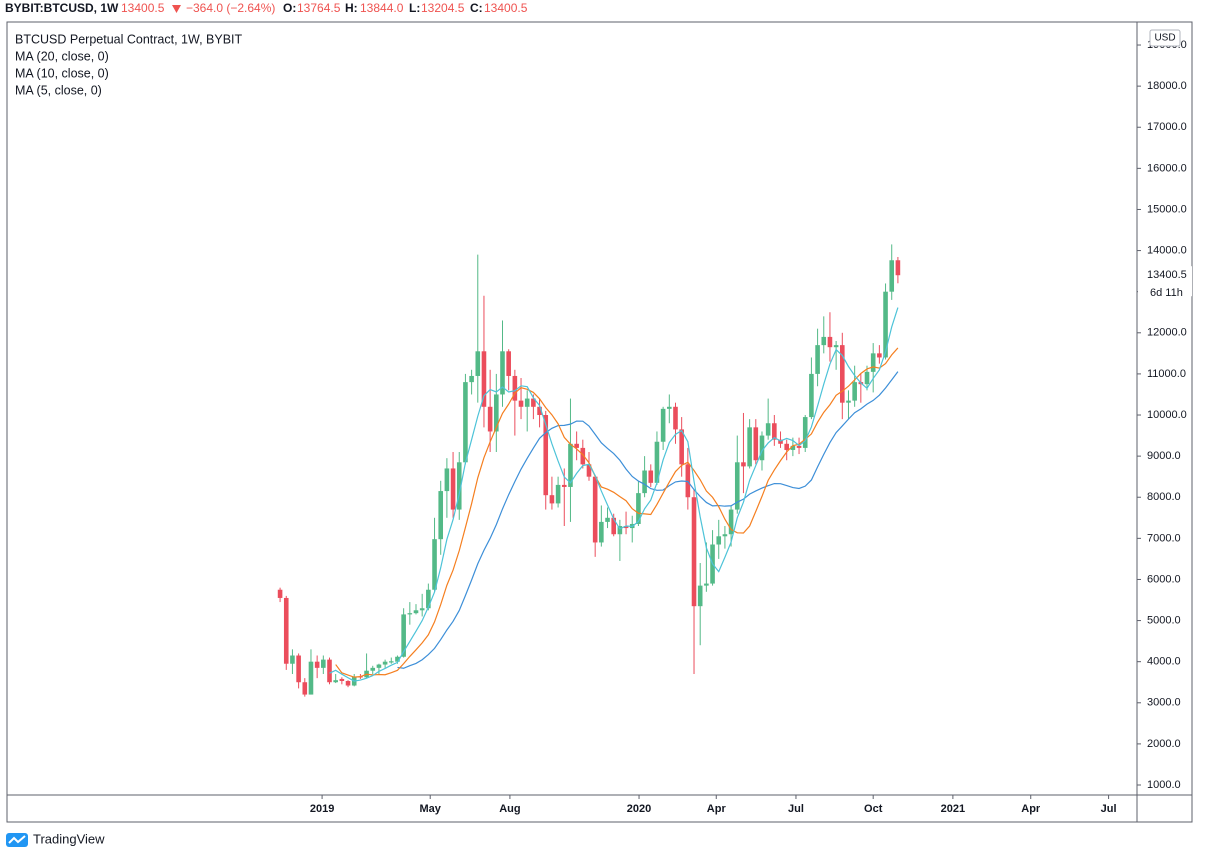 Image resolution: width=1205 pixels, height=852 pixels. I want to click on y-tick-label: 3000.0, so click(1164, 703).